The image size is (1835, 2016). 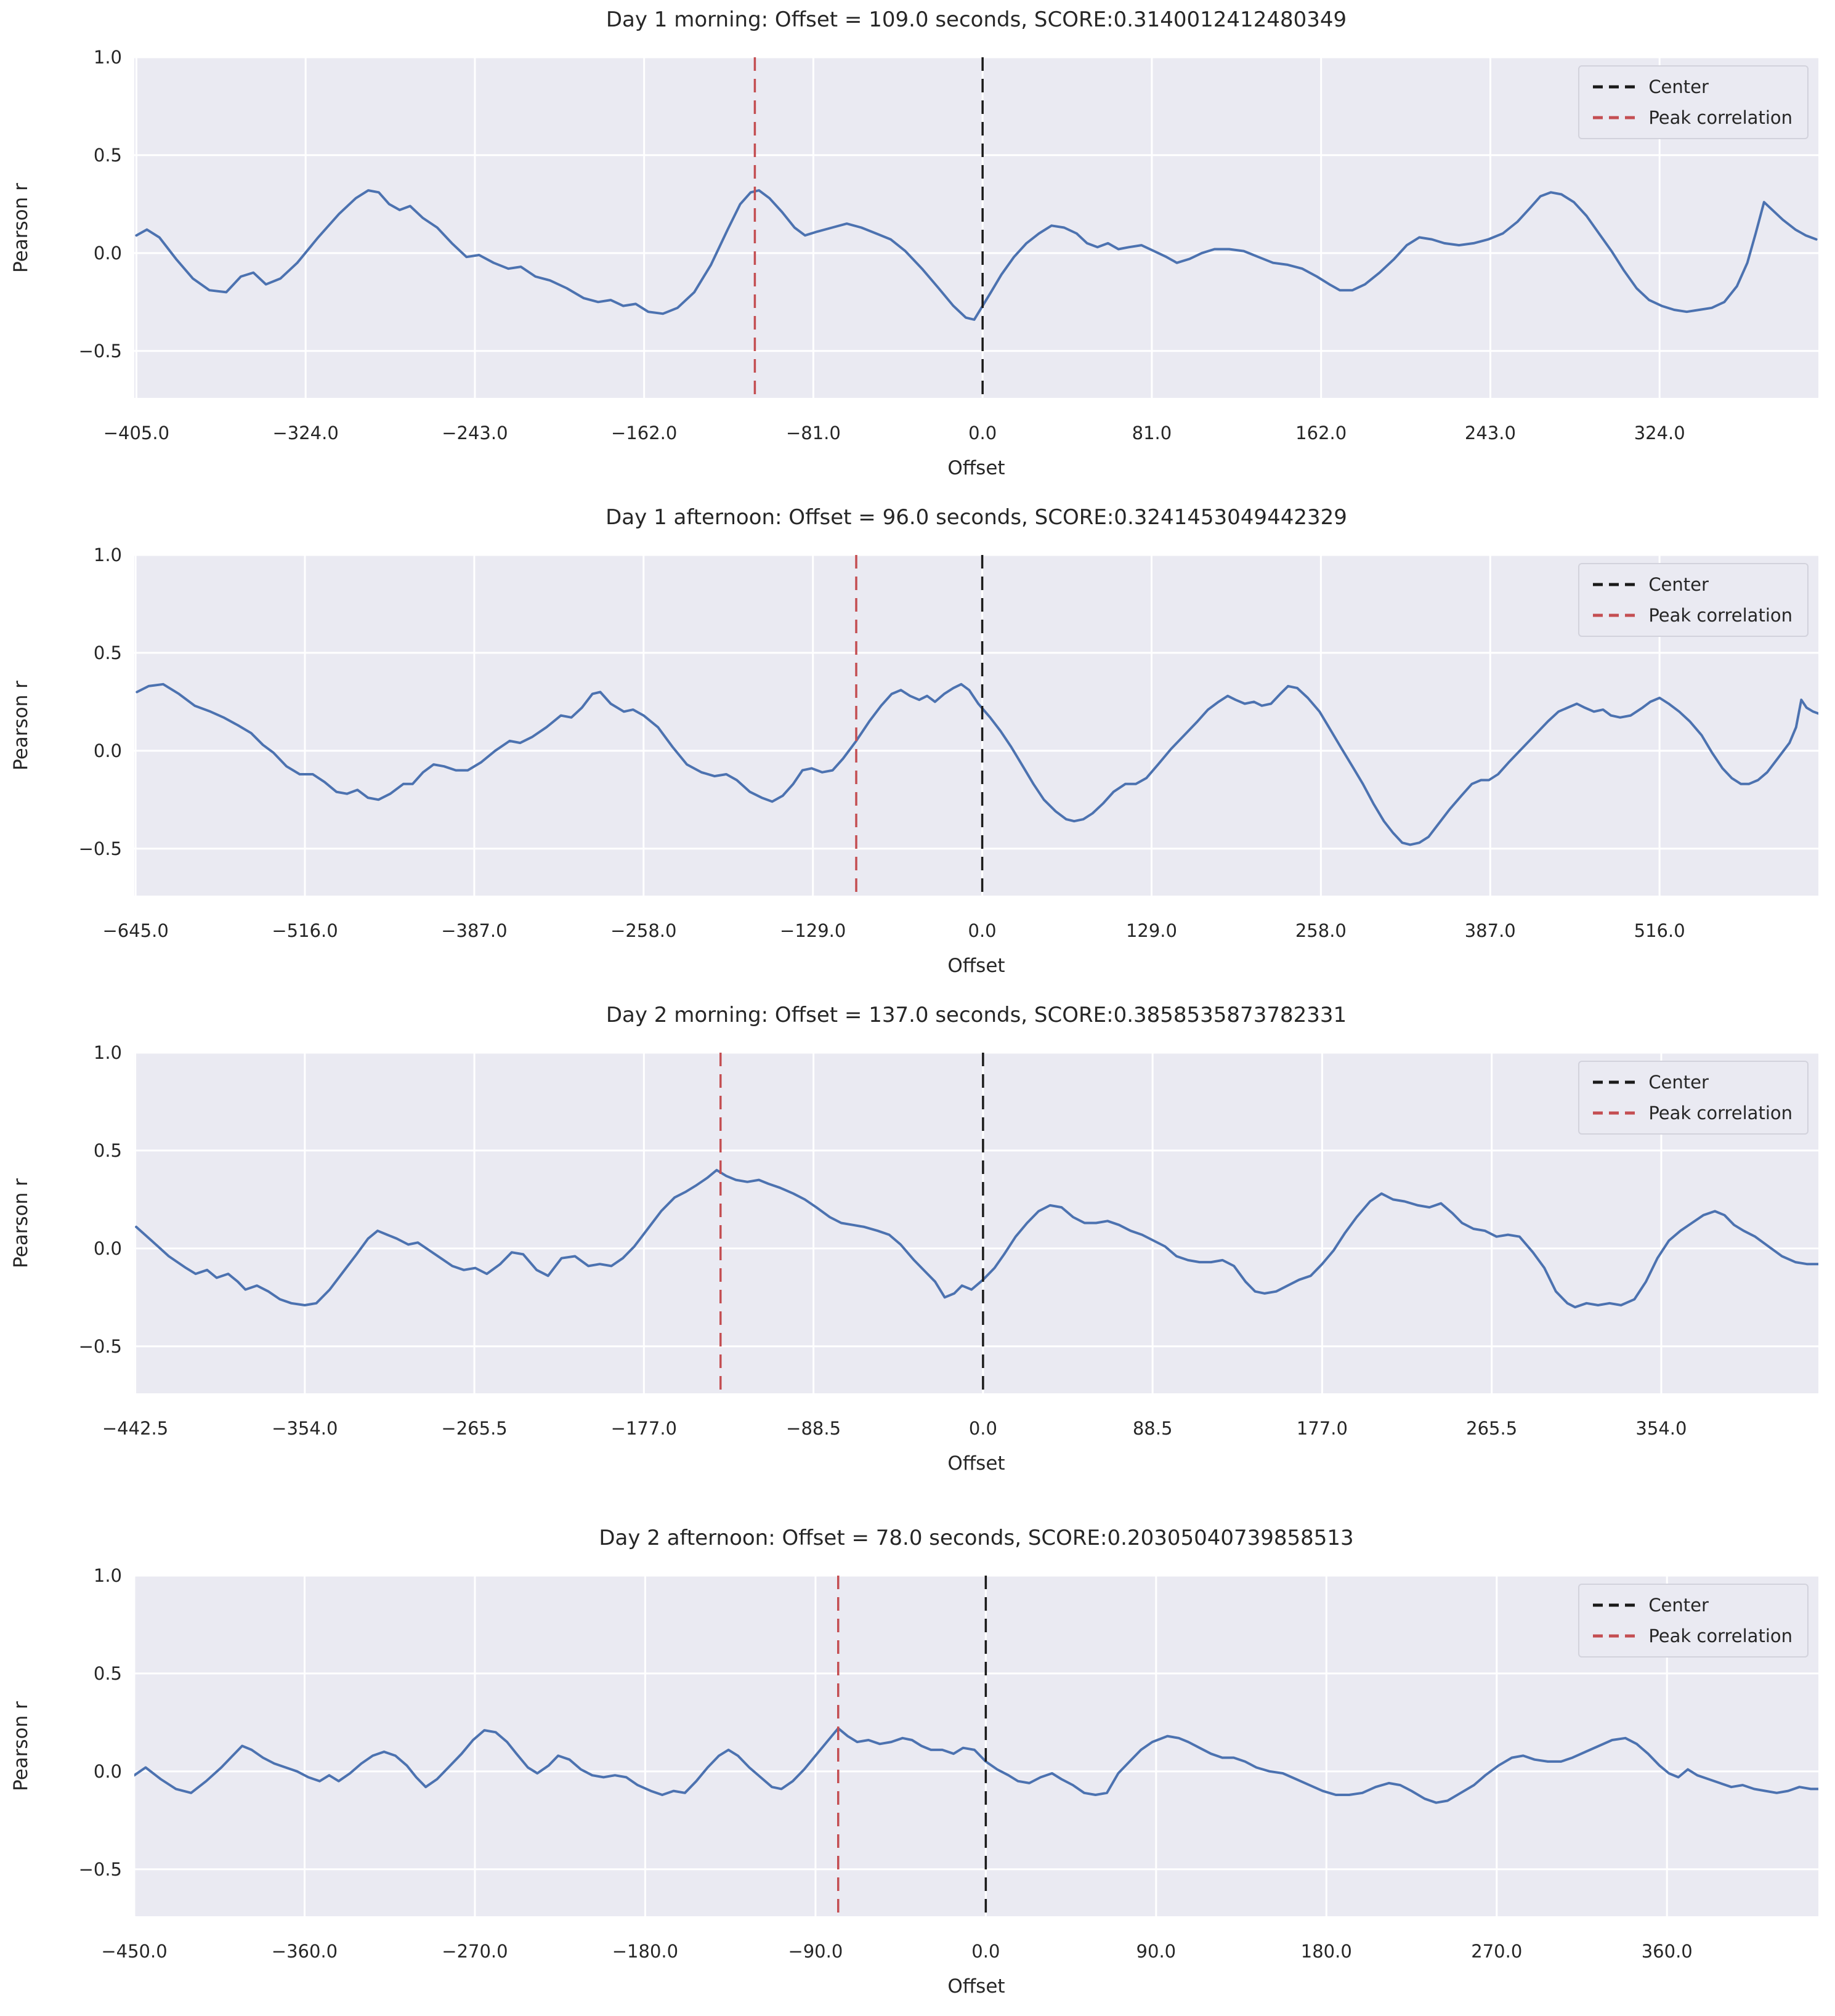 I want to click on x-tick-label: 516.0, so click(x=1659, y=930).